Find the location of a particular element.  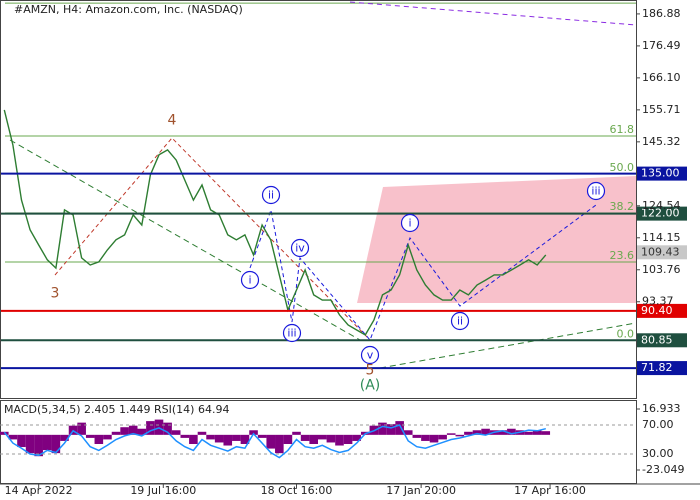

y-tick-label: 145.32 is located at coordinates (661, 141).